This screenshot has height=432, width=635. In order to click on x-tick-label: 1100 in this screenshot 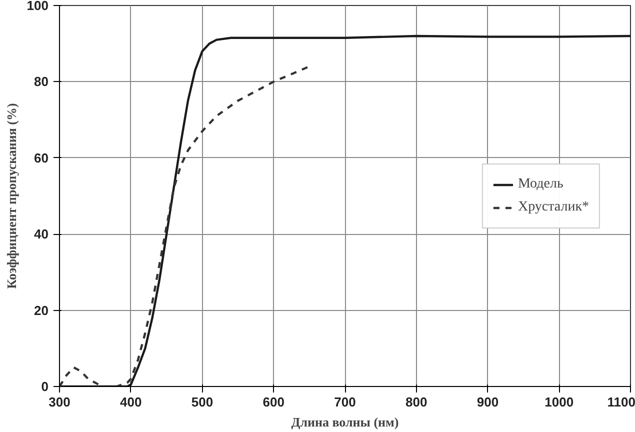, I will do `click(621, 402)`.